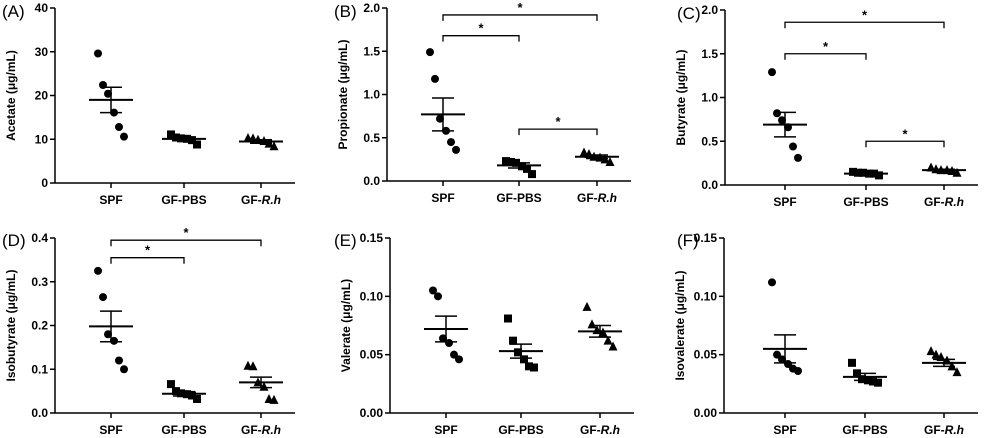 The height and width of the screenshot is (438, 1000). Describe the element at coordinates (372, 238) in the screenshot. I see `y-tick-label: 0.15` at that location.